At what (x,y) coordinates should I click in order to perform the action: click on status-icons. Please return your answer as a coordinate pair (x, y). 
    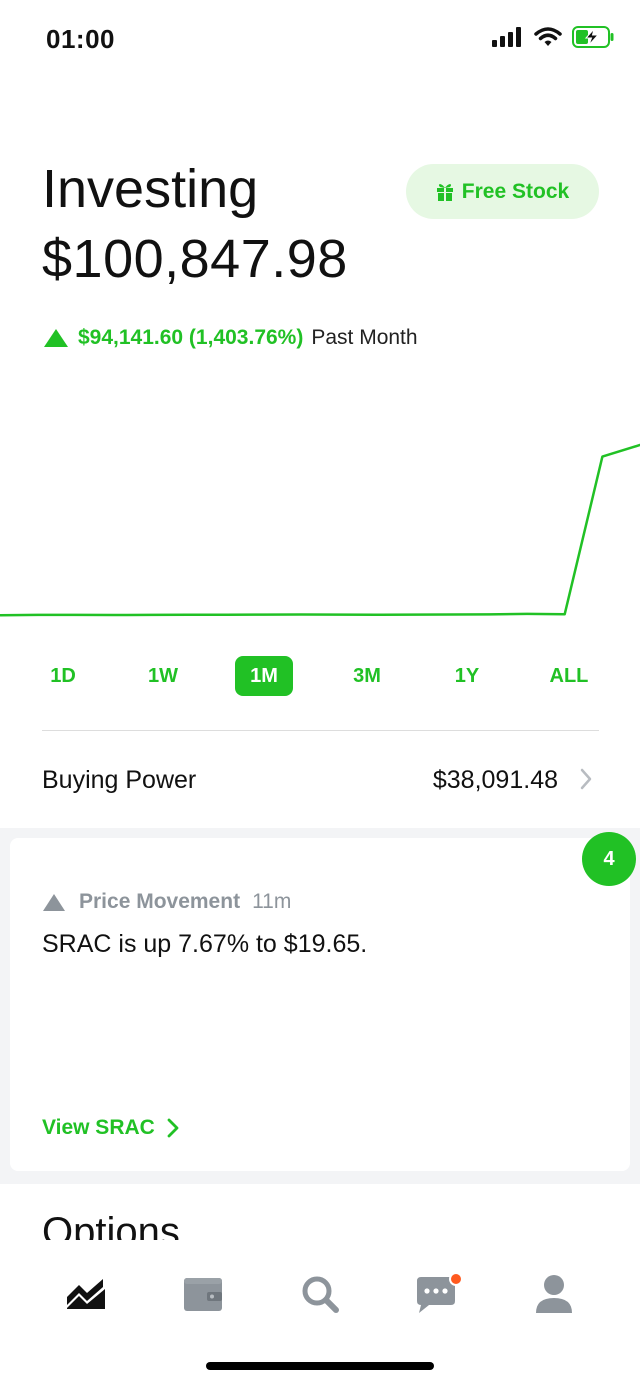
    Looking at the image, I should click on (553, 37).